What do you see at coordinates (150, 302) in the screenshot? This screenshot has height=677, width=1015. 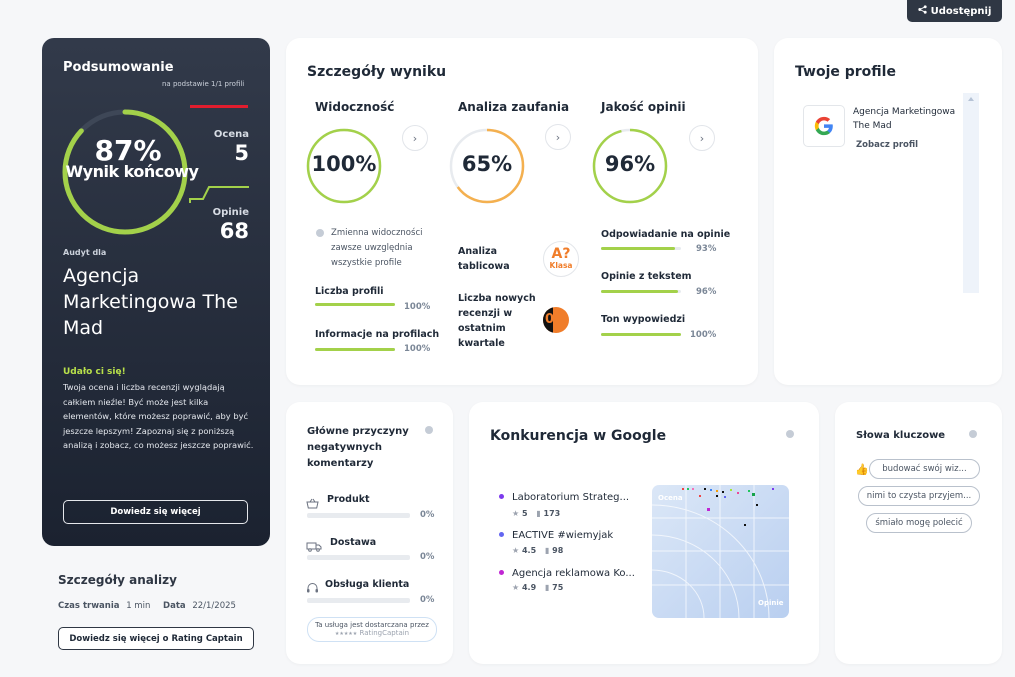 I see `company-name: Agencja Marketingowa The Mad` at bounding box center [150, 302].